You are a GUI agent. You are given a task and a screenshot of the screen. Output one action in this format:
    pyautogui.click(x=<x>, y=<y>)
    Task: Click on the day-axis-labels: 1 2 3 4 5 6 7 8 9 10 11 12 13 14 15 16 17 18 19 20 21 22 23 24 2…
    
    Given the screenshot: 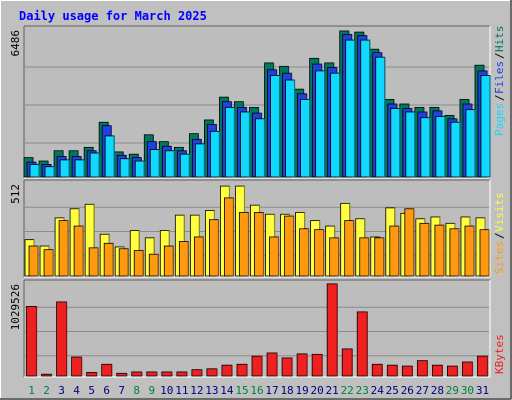 What is the action you would take?
    pyautogui.click(x=258, y=390)
    